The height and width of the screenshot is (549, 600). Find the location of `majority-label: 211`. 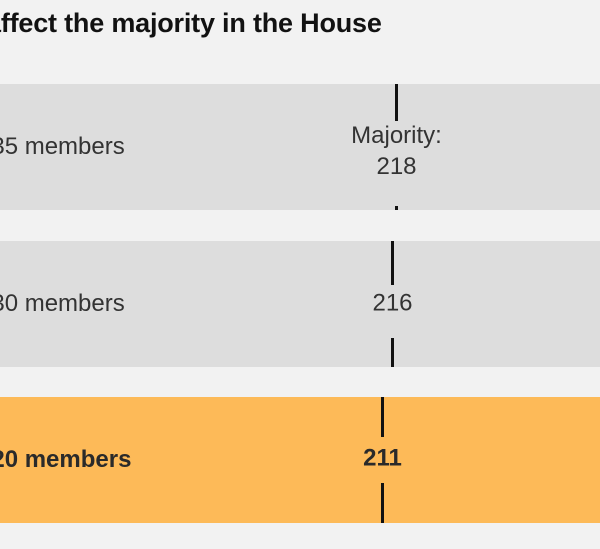

majority-label: 211 is located at coordinates (382, 458).